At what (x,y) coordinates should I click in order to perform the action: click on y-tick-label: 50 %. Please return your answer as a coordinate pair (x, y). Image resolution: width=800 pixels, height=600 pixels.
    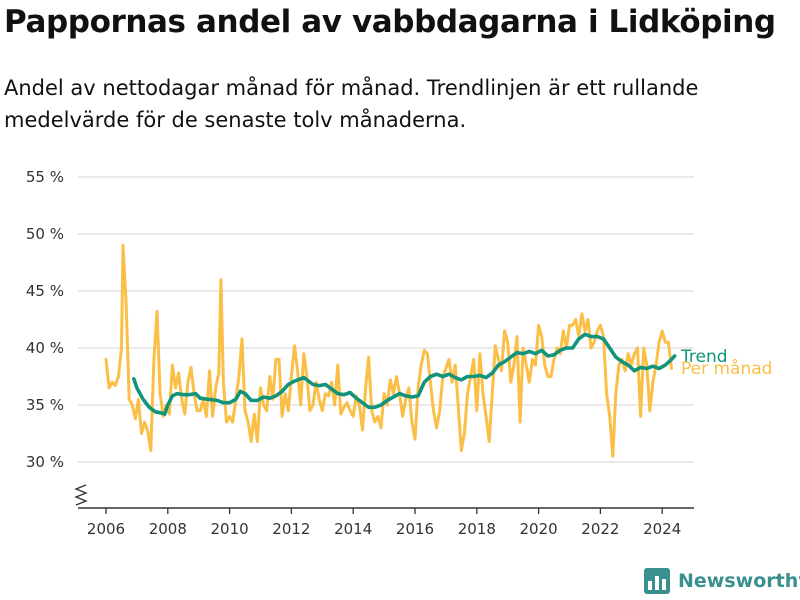
    Looking at the image, I should click on (45, 234).